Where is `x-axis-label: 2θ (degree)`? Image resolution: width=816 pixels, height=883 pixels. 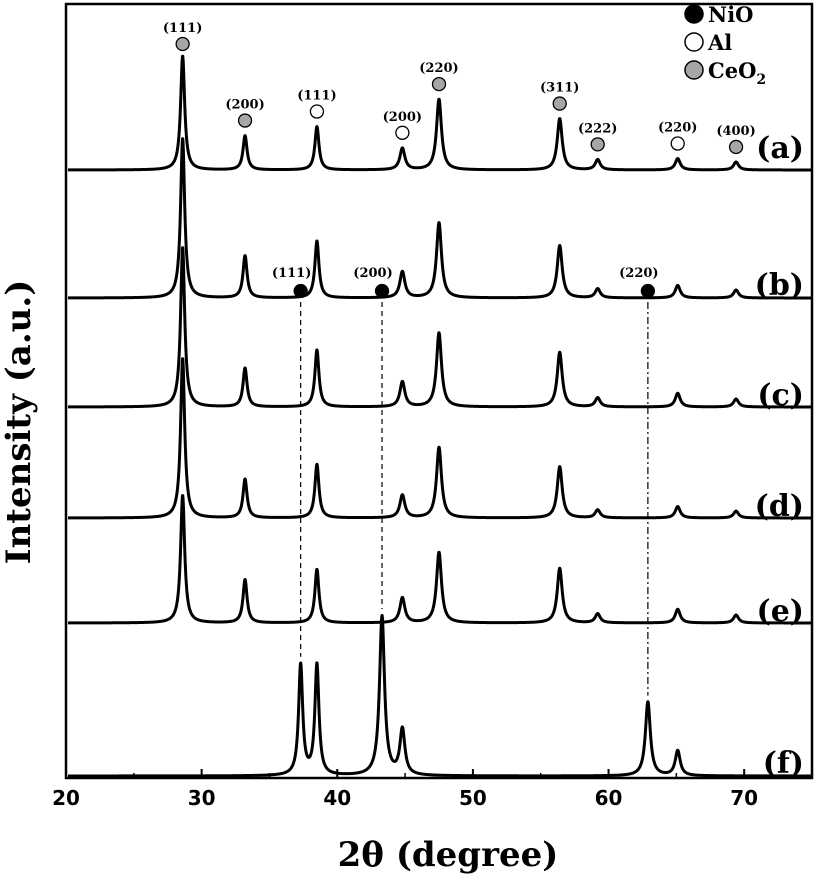 x-axis-label: 2θ (degree) is located at coordinates (448, 855).